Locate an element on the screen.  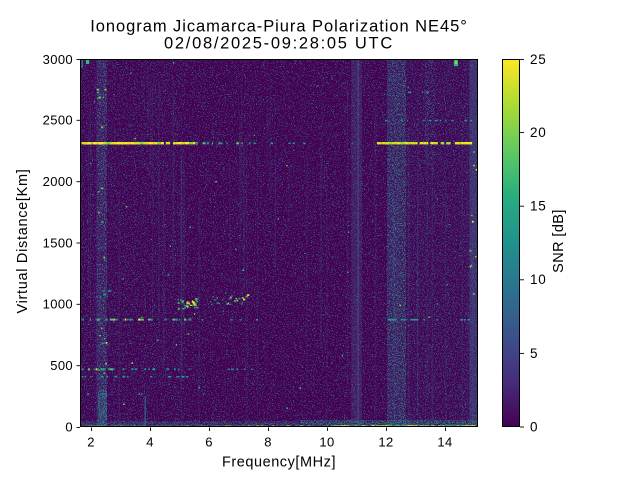
svg-text: 20 is located at coordinates (538, 132).